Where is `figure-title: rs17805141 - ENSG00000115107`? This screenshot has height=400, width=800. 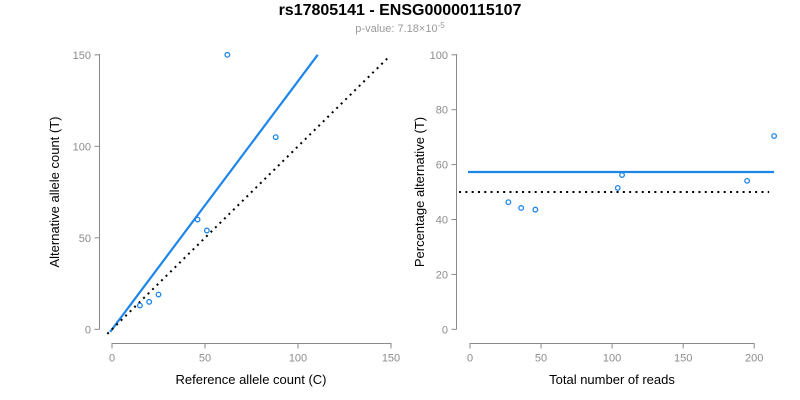
figure-title: rs17805141 - ENSG00000115107 is located at coordinates (400, 10).